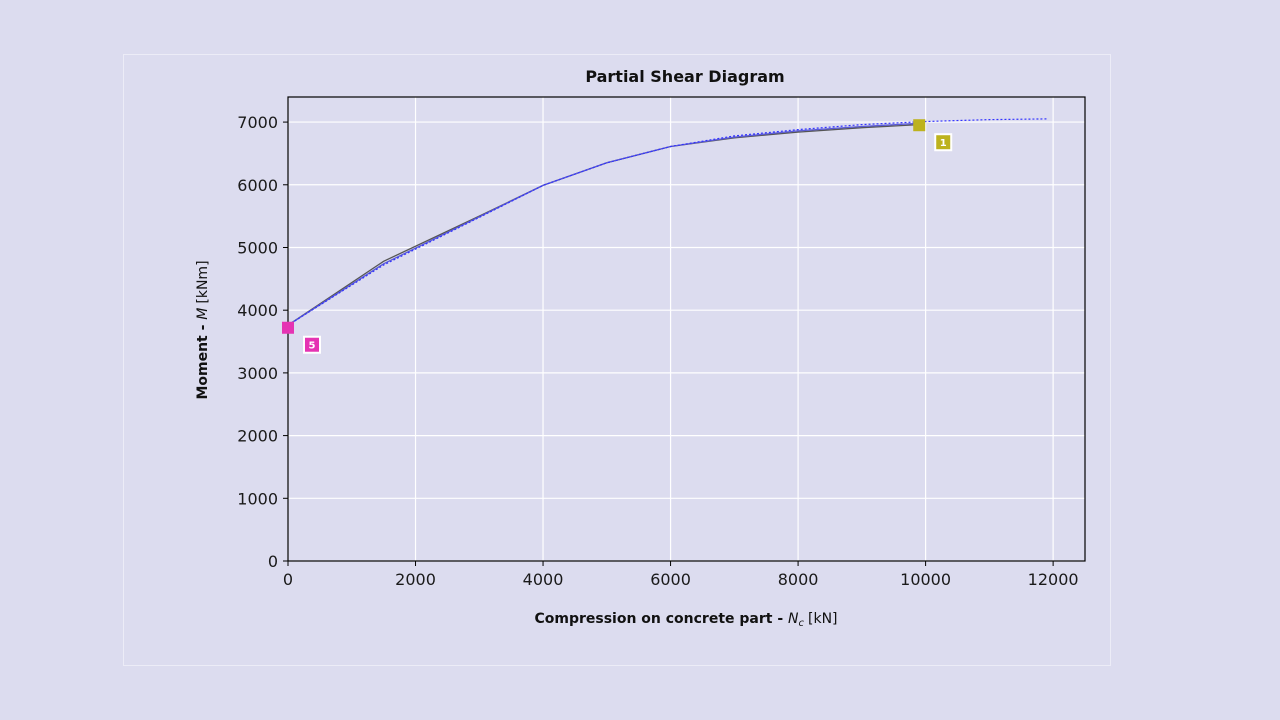 This screenshot has height=720, width=1280. Describe the element at coordinates (1053, 579) in the screenshot. I see `x-tick-label: 12000` at that location.